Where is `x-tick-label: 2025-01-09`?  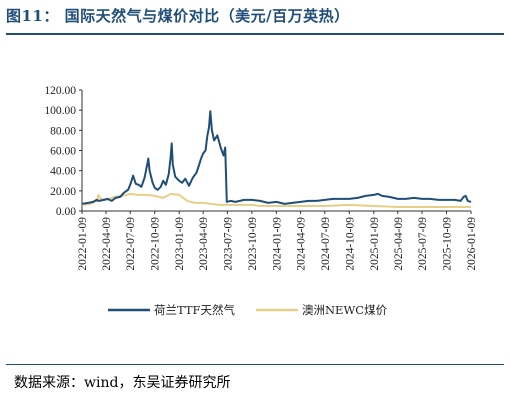 x-tick-label: 2025-01-09 is located at coordinates (375, 244).